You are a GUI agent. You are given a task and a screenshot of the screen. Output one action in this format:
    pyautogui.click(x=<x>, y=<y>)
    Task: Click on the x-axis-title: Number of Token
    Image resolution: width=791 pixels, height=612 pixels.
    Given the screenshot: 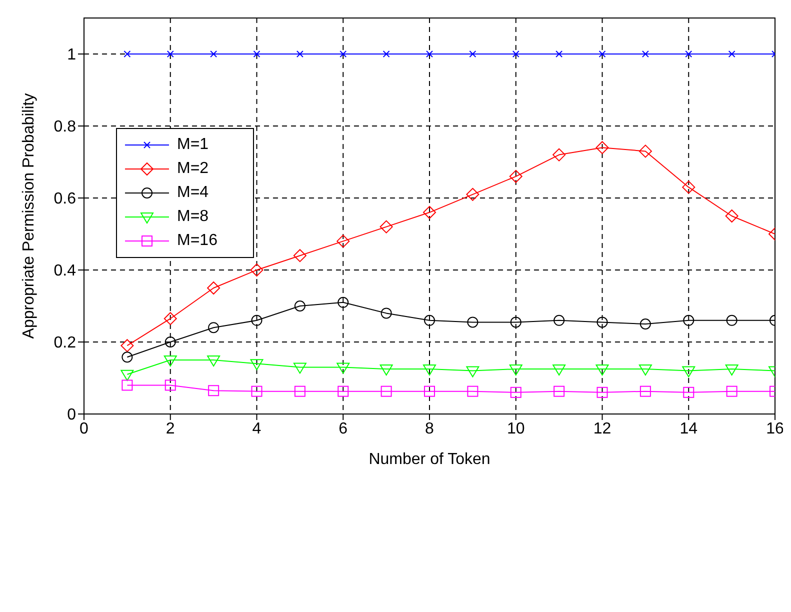 What is the action you would take?
    pyautogui.click(x=429, y=459)
    